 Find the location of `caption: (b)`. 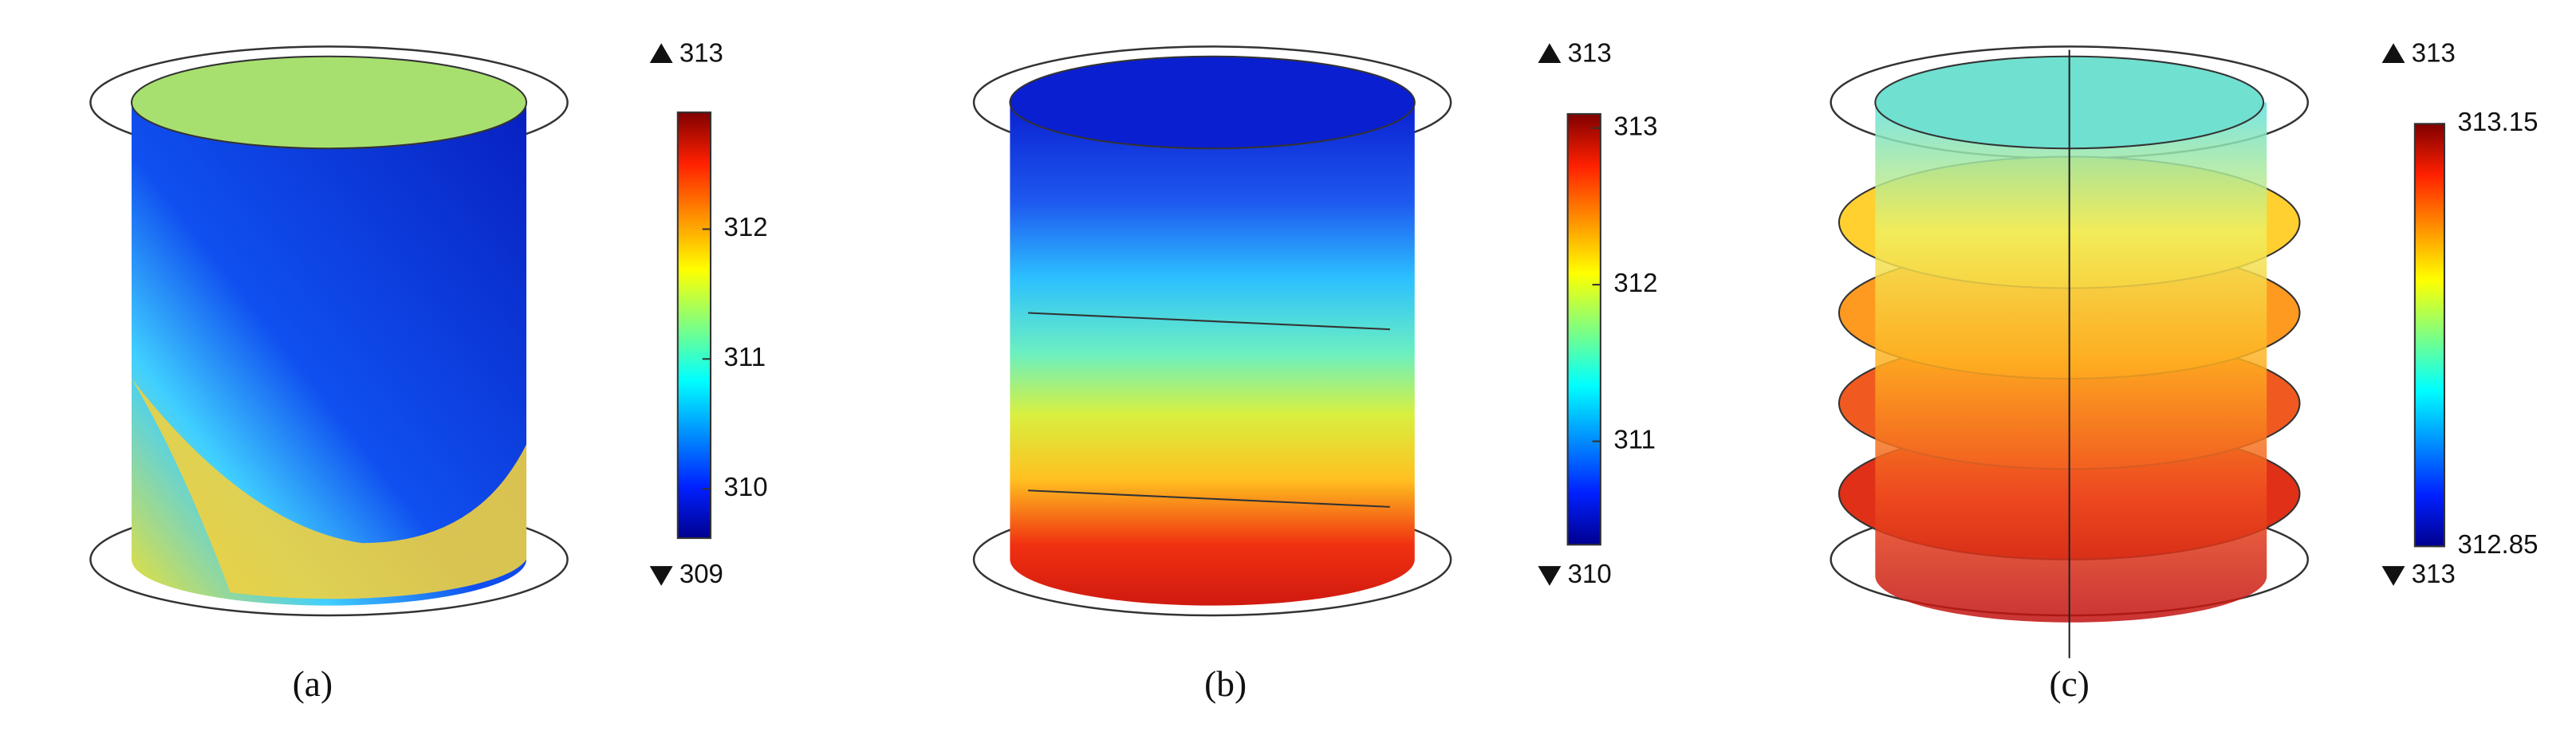

caption: (b) is located at coordinates (1225, 684).